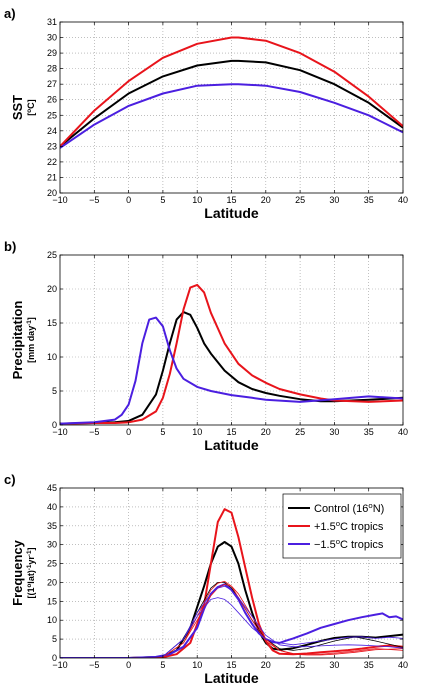 The width and height of the screenshot is (423, 692). I want to click on y-tick-label: 28, so click(52, 69).